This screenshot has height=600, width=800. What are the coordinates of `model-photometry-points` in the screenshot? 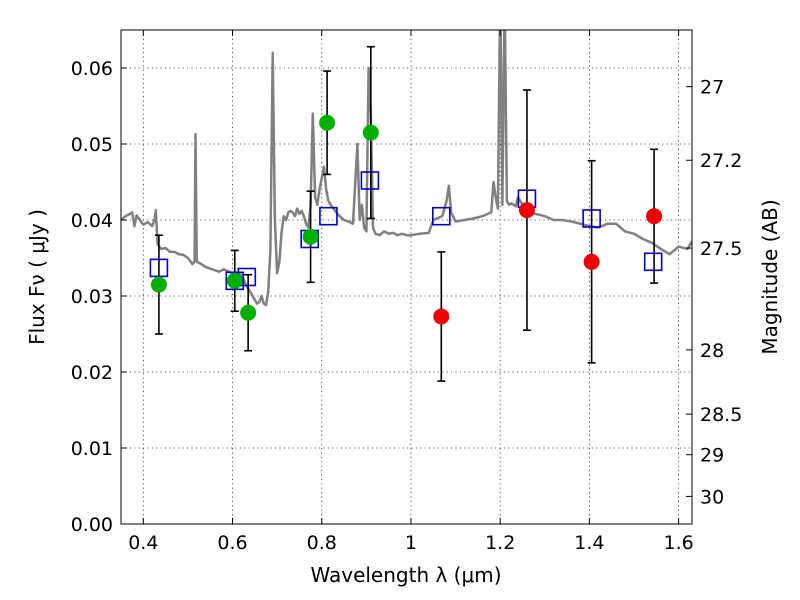 It's located at (406, 231).